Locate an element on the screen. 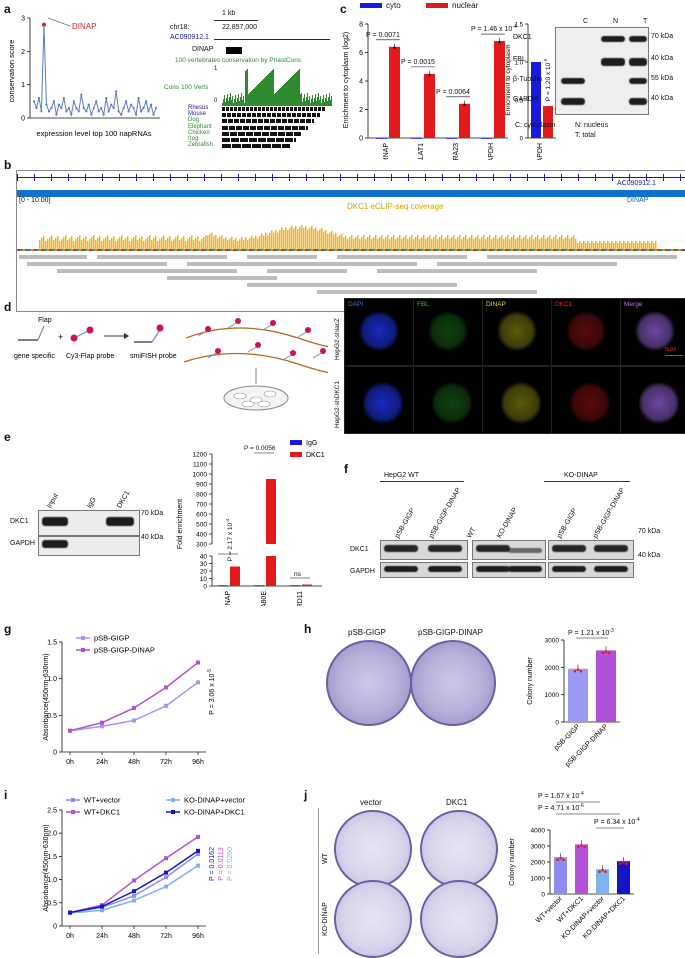  j-col-dkc1: DKC1 is located at coordinates (457, 802).